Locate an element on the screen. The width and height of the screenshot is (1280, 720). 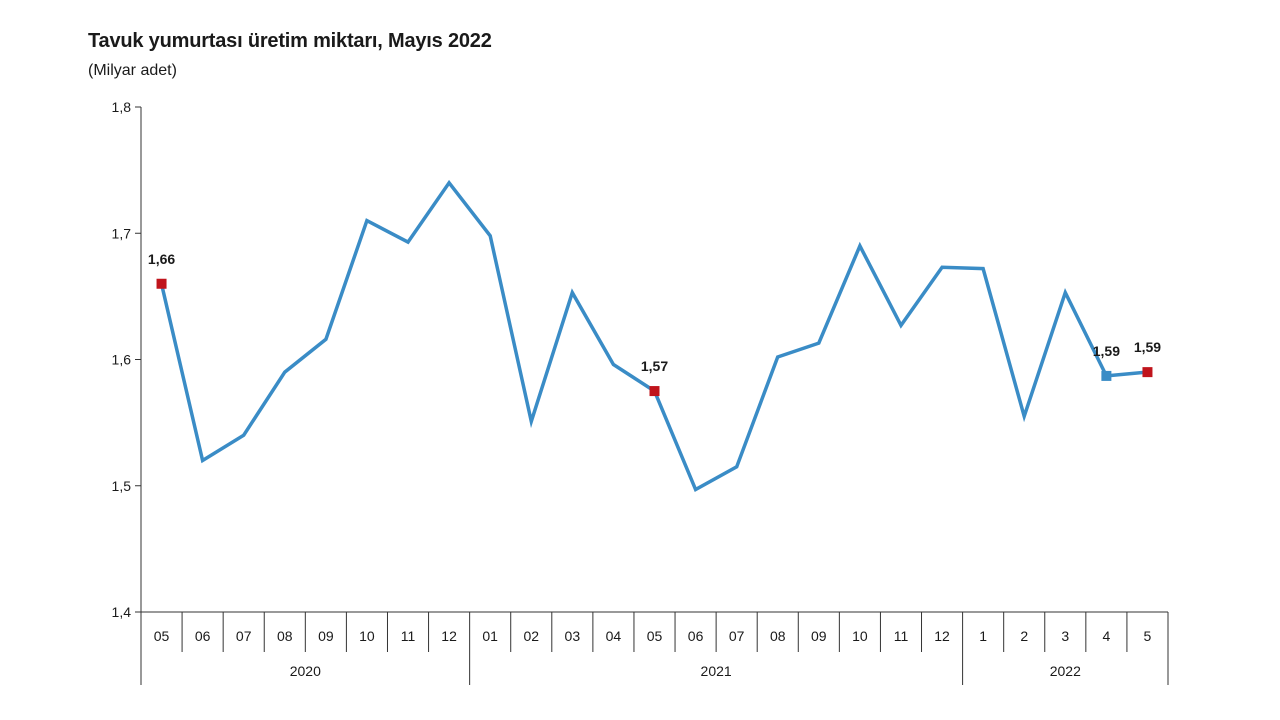
data-label: 1,57 is located at coordinates (654, 366).